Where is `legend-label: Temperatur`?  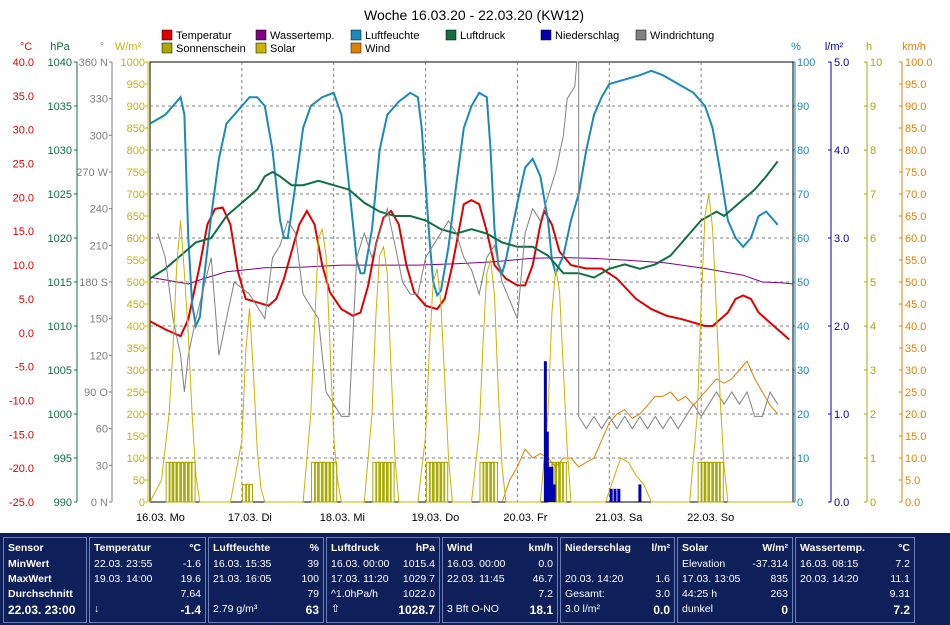
legend-label: Temperatur is located at coordinates (204, 36).